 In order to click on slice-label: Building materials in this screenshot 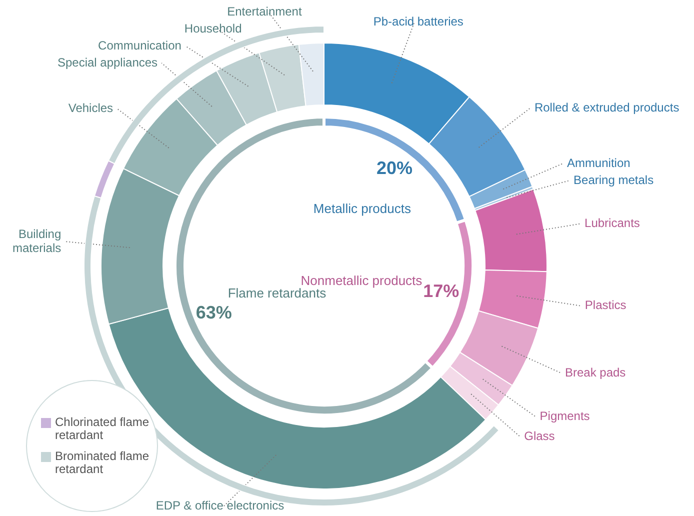, I will do `click(37, 240)`.